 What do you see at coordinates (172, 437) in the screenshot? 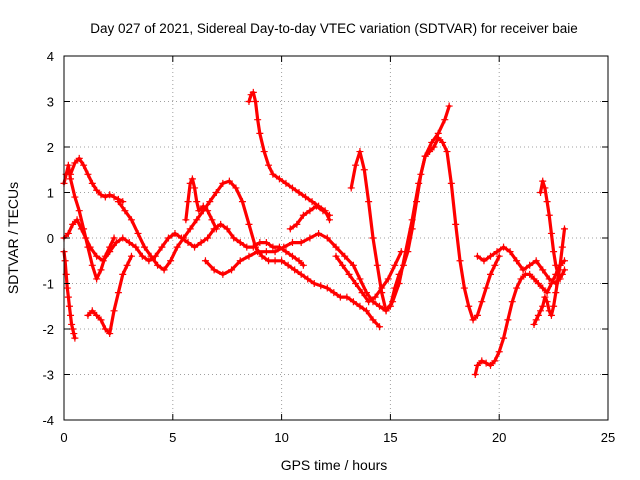
I see `x-tick-label: 5` at bounding box center [172, 437].